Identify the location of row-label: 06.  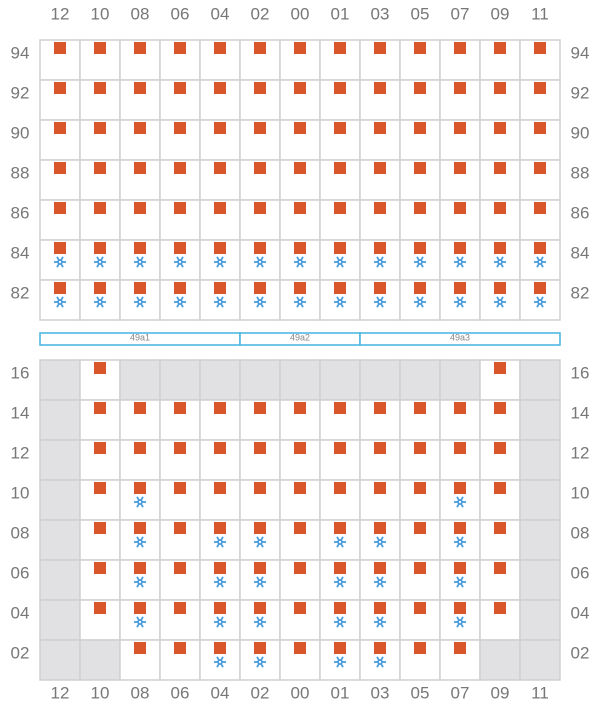
(580, 572).